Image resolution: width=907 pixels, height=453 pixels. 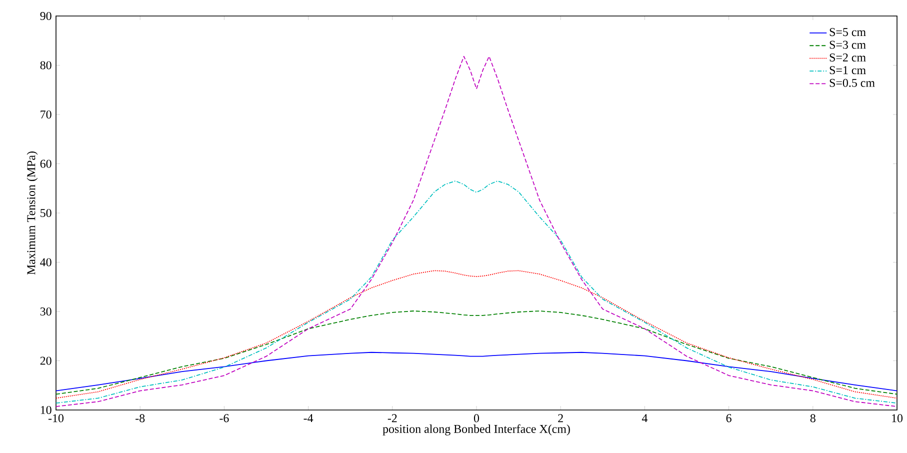 I want to click on legend-label: S=1 cm, so click(x=848, y=70).